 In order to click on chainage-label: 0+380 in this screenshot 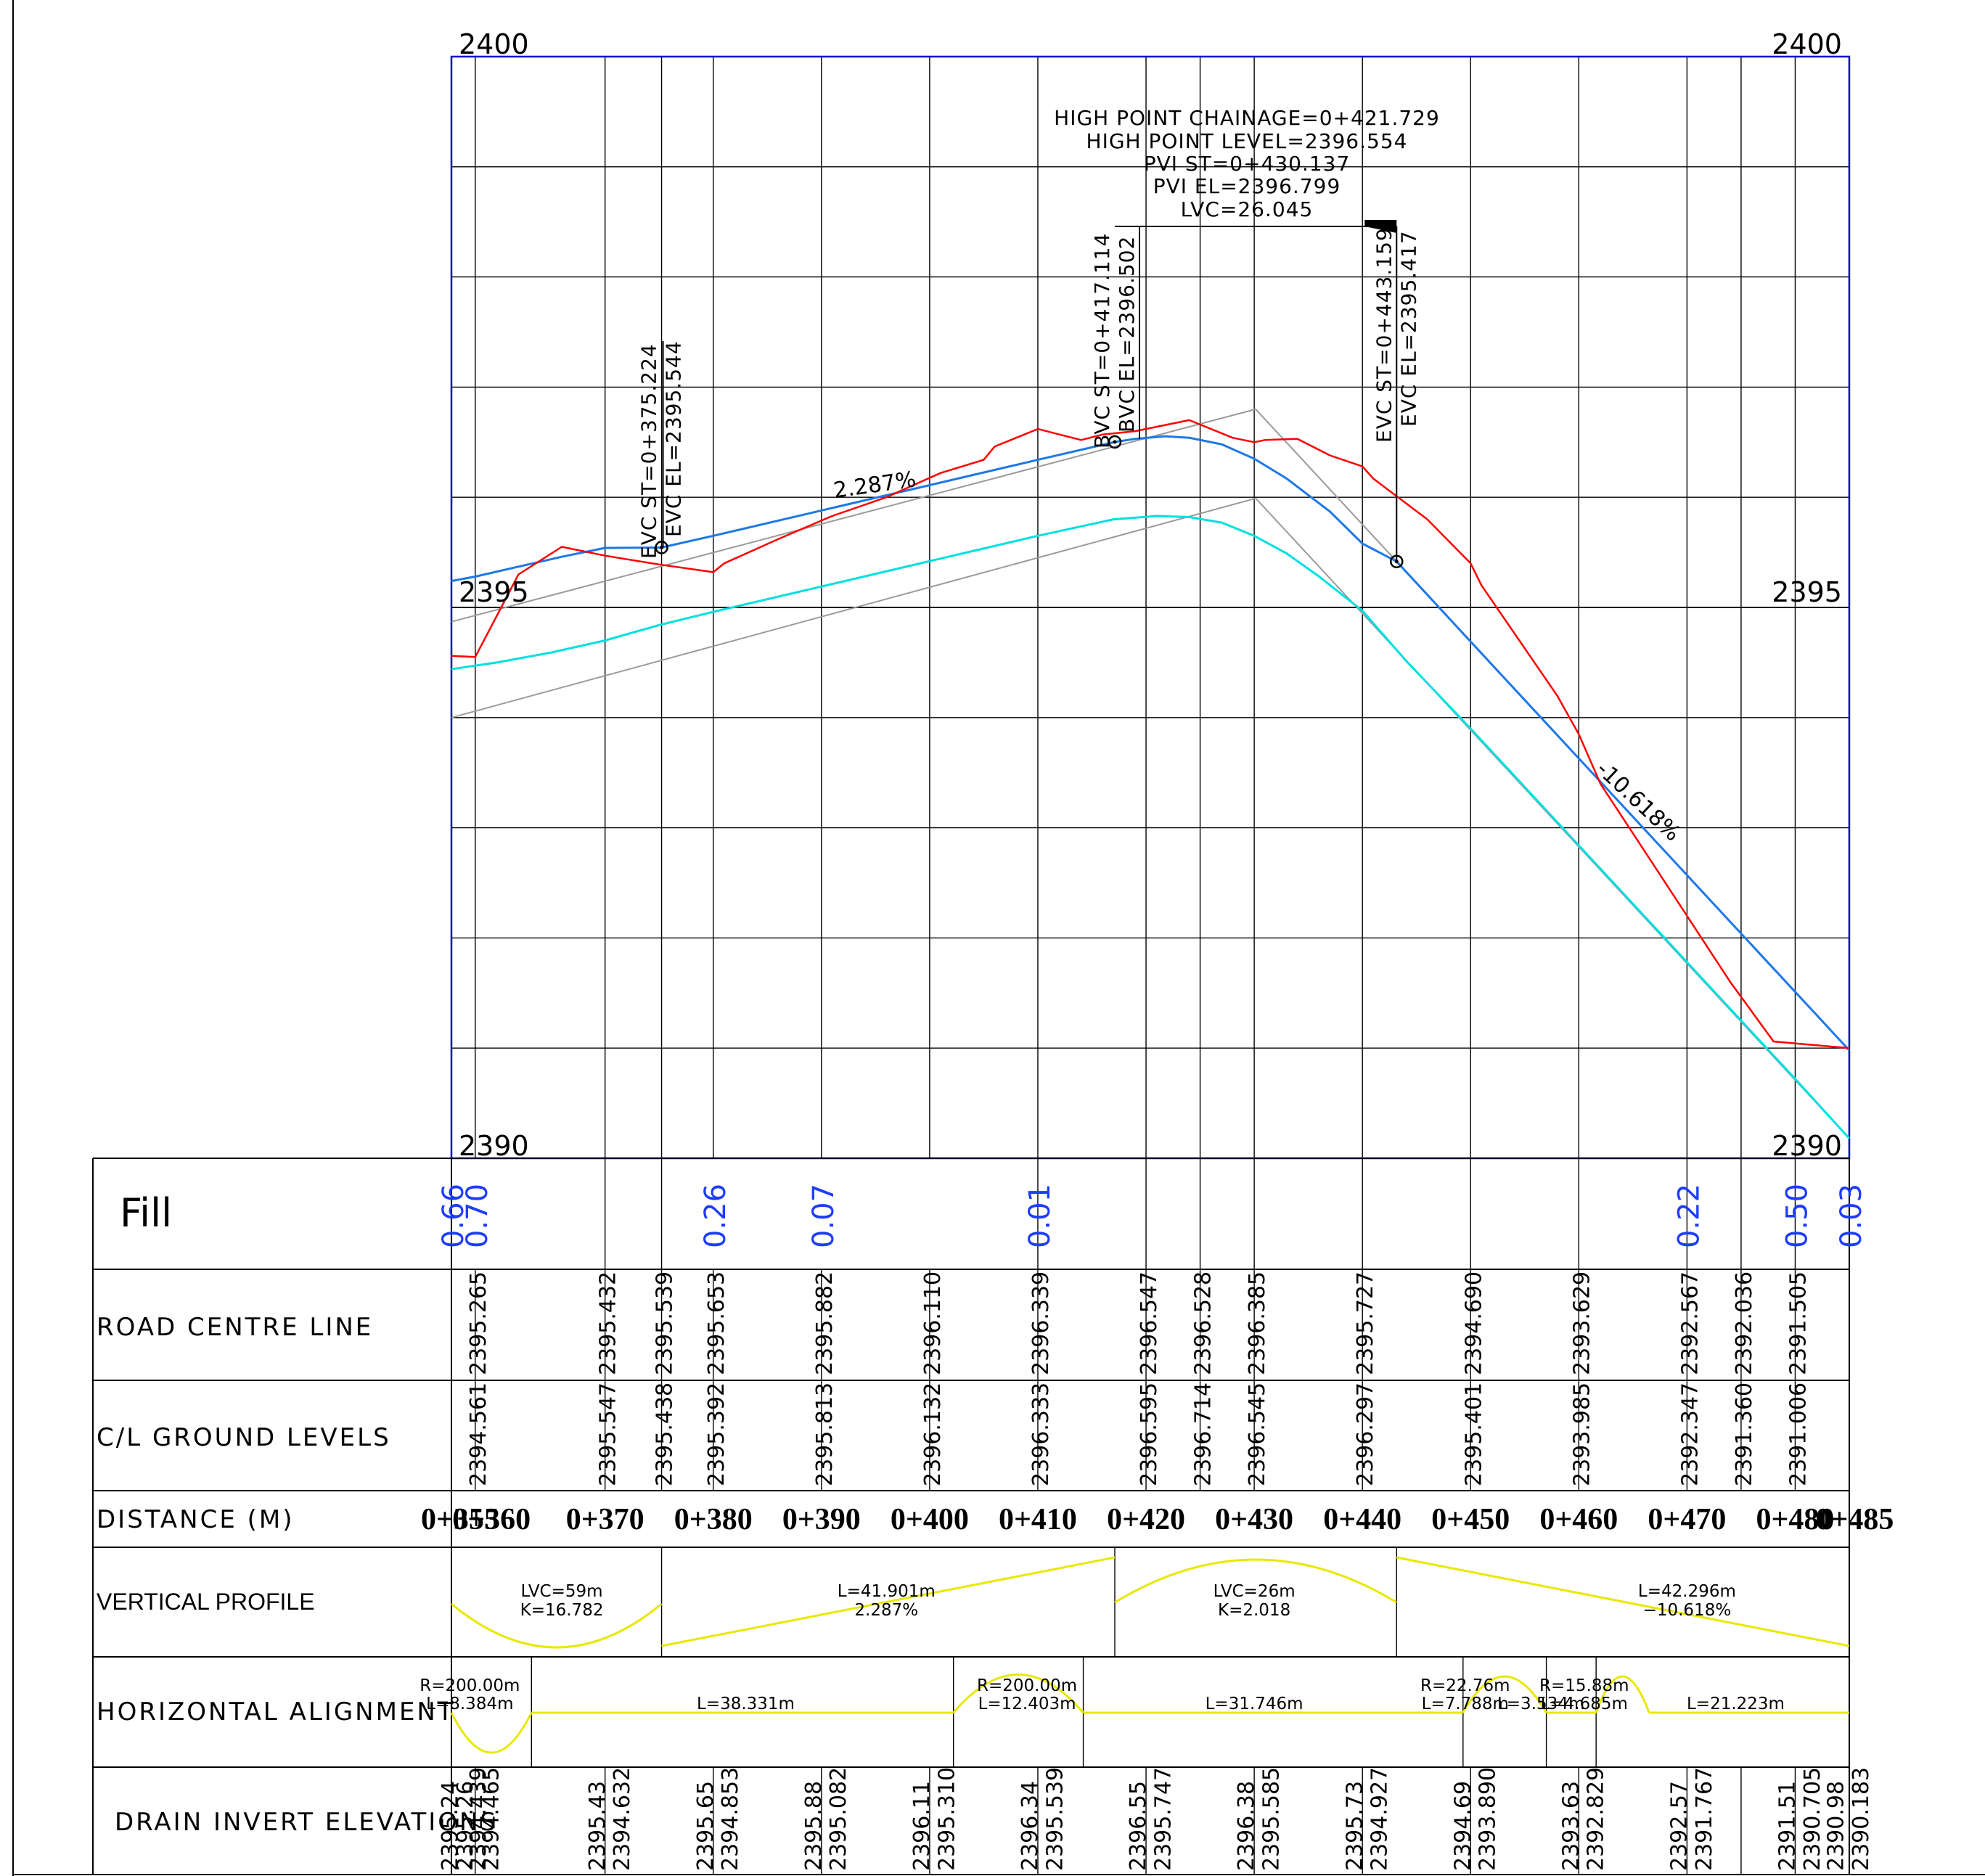, I will do `click(714, 1519)`.